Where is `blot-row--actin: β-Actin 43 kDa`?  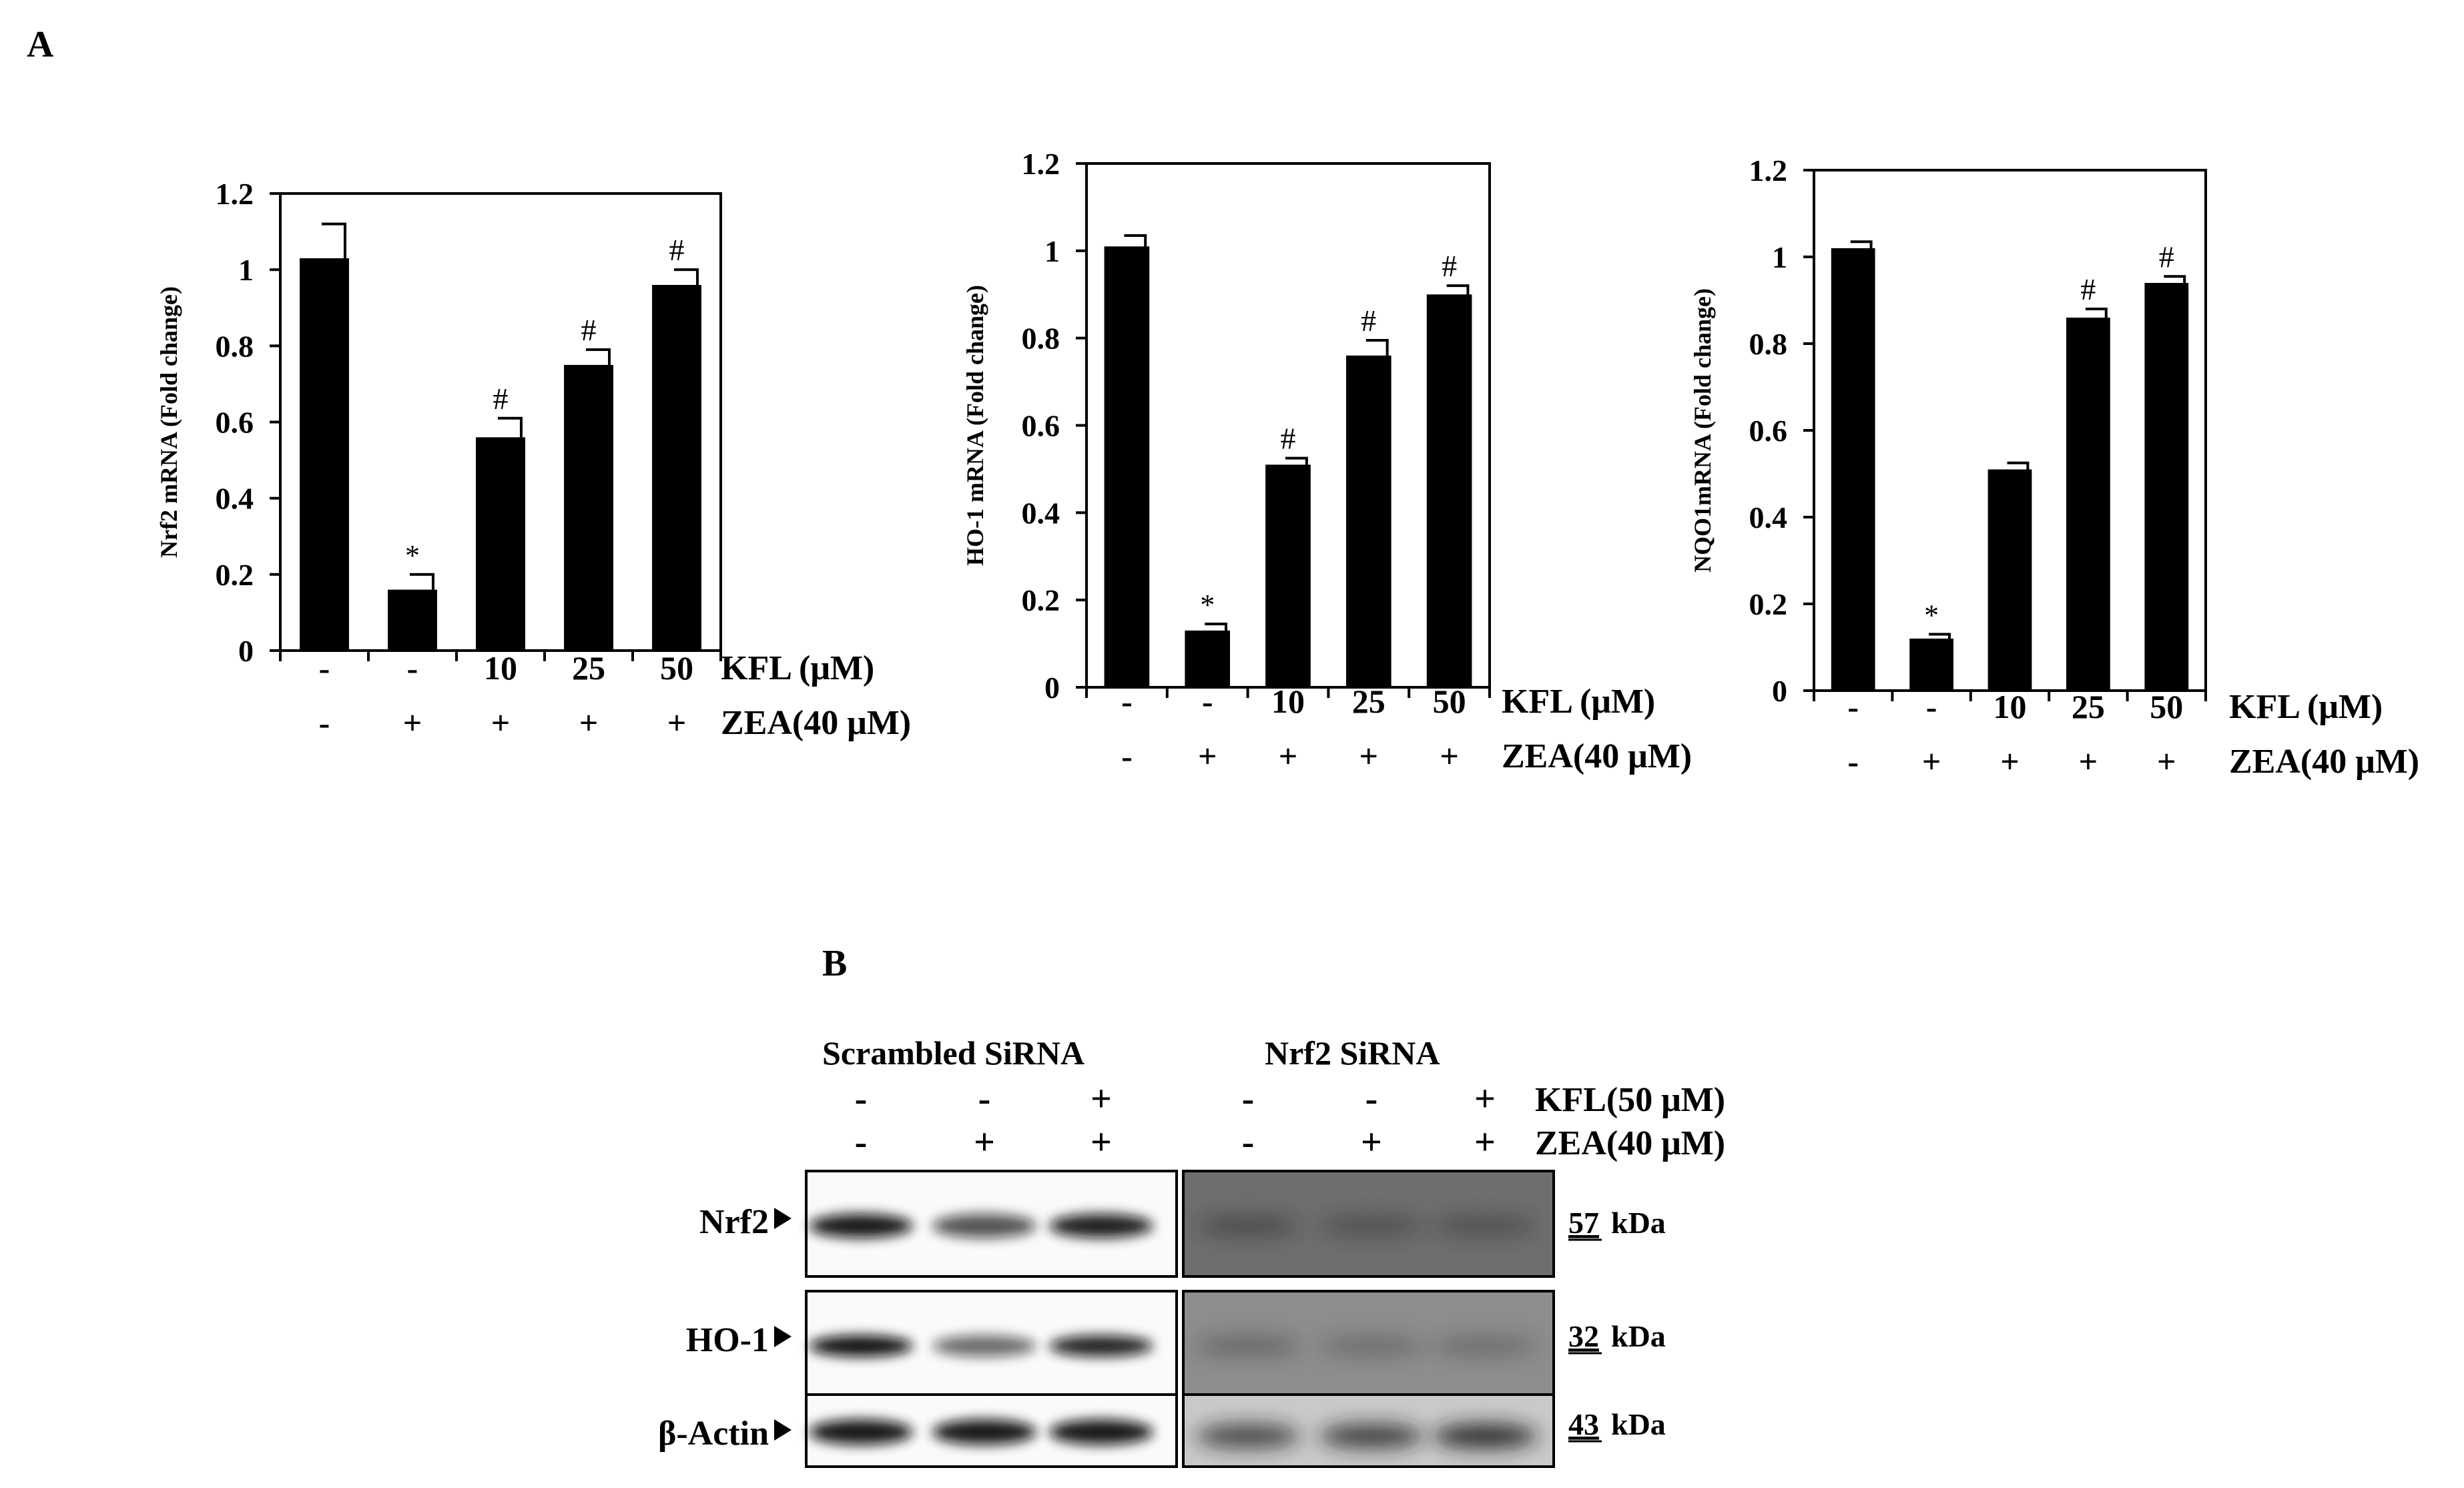 blot-row--actin: β-Actin 43 kDa is located at coordinates (1162, 1430).